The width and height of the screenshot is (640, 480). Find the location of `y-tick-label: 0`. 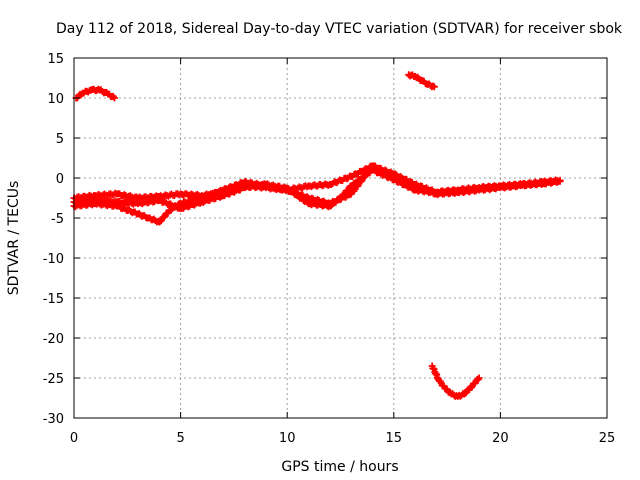

y-tick-label: 0 is located at coordinates (60, 179).